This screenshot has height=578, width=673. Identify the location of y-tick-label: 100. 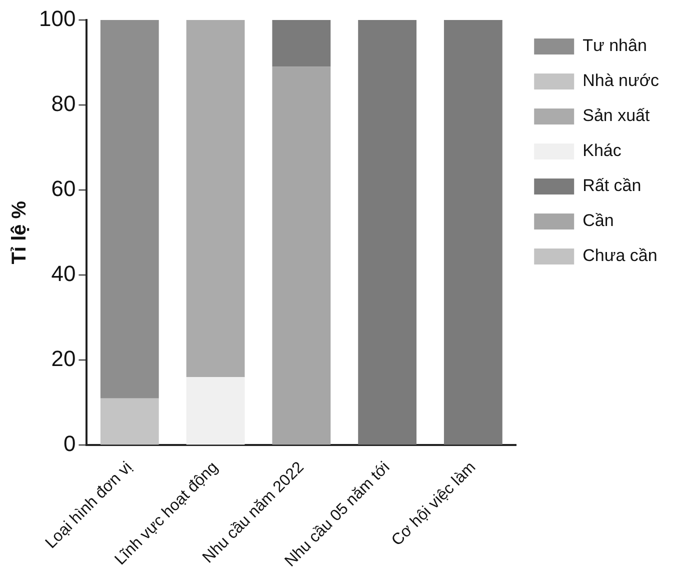
(57, 19).